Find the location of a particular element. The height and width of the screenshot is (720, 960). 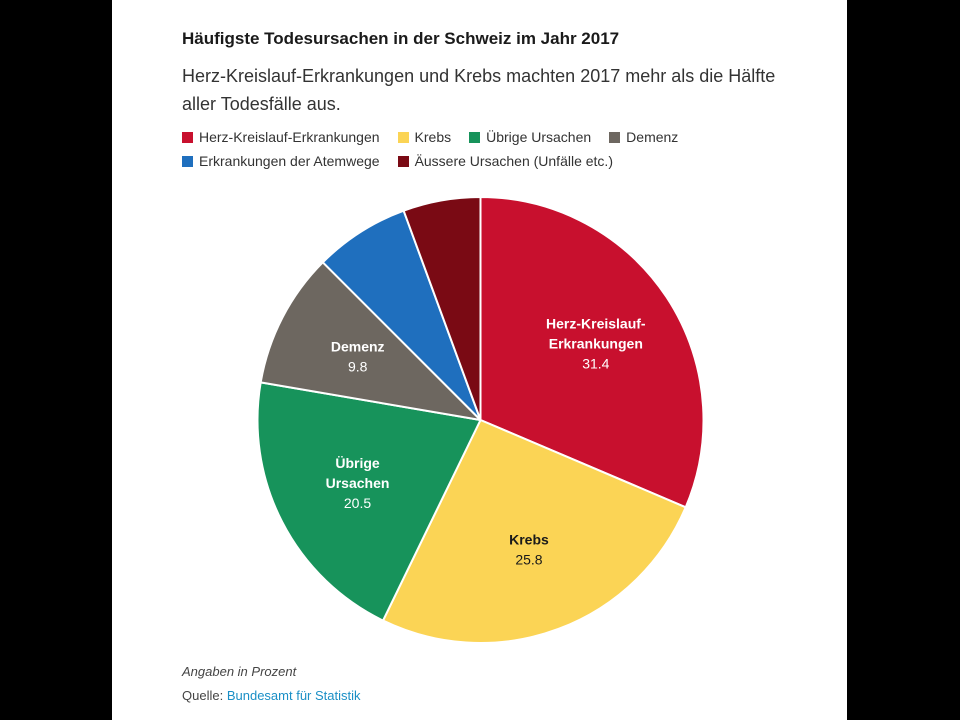

legend-item: Demenz is located at coordinates (643, 137).